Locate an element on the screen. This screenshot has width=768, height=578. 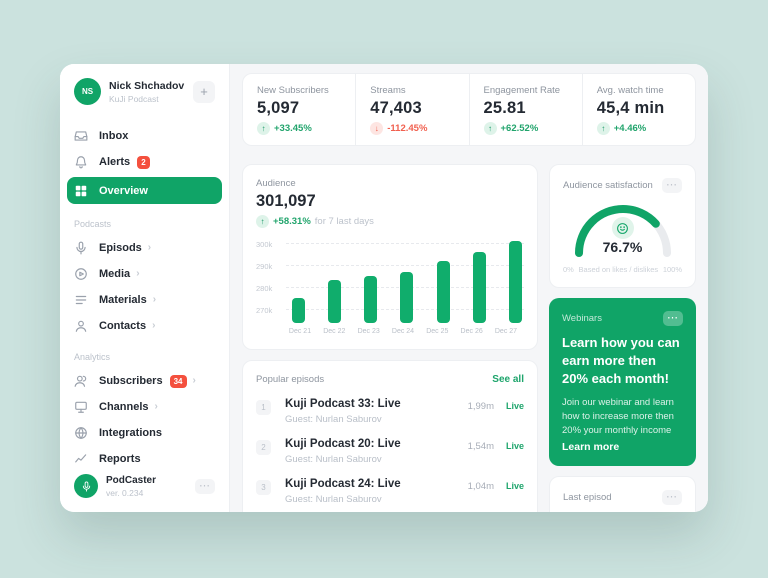
episode-title: Kuji Podcast 20: Live is located at coordinates (343, 444).